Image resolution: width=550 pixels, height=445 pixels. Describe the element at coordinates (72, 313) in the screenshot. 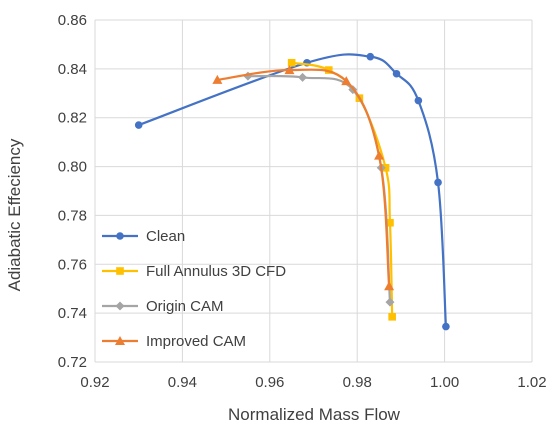

I see `y-tick-label: 0.74` at that location.